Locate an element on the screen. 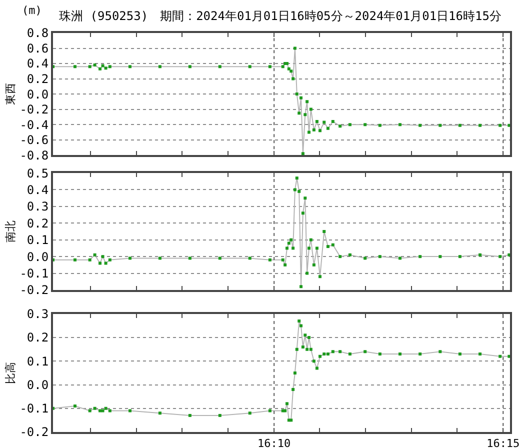  x-tick-label: 16:15 is located at coordinates (502, 442).